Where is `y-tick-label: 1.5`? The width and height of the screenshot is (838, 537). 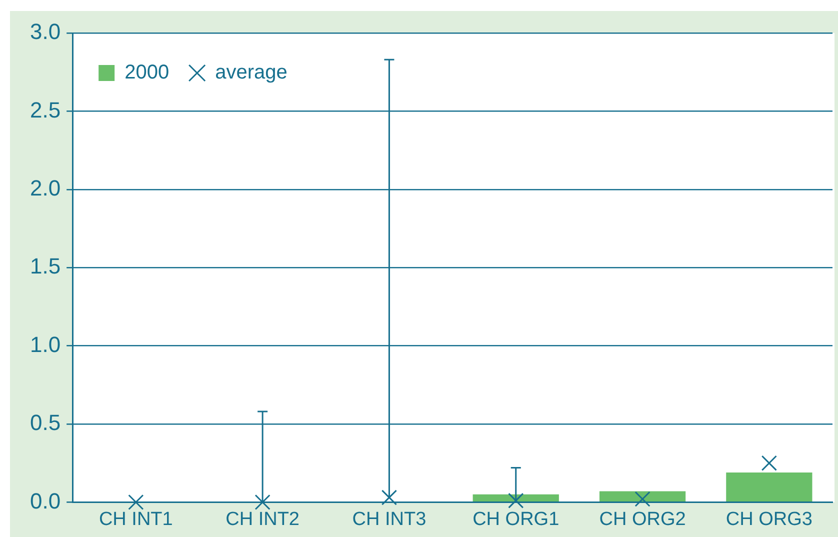
y-tick-label: 1.5 is located at coordinates (45, 266).